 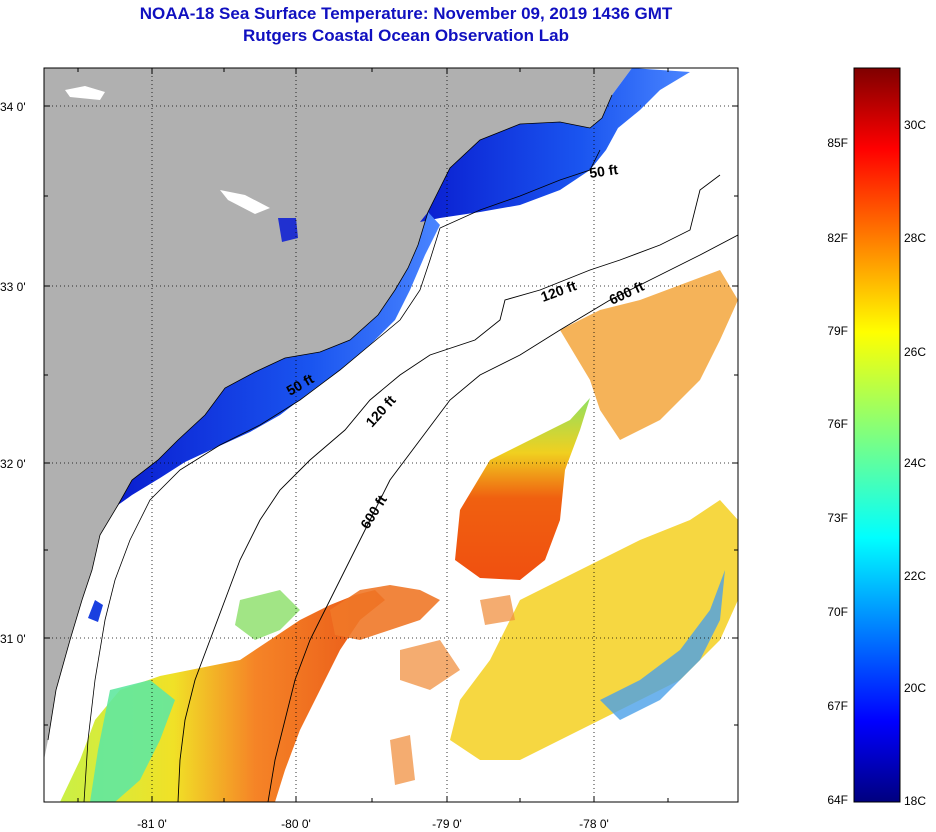 What do you see at coordinates (267, 615) in the screenshot?
I see `green-patch` at bounding box center [267, 615].